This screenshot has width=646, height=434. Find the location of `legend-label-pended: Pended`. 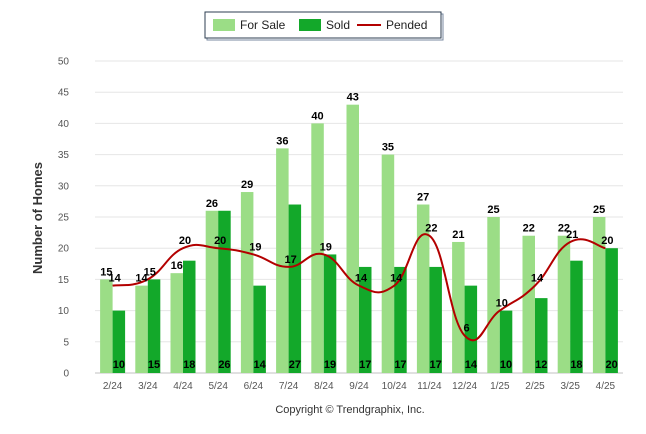

legend-label-pended: Pended is located at coordinates (406, 25).